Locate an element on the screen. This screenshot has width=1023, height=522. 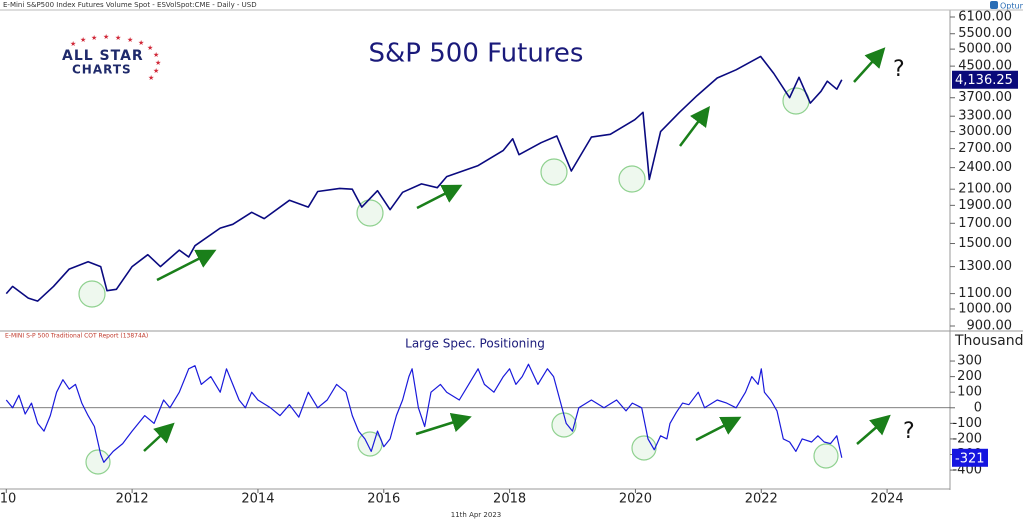
y-tick-label: 900.00 is located at coordinates (990, 326).